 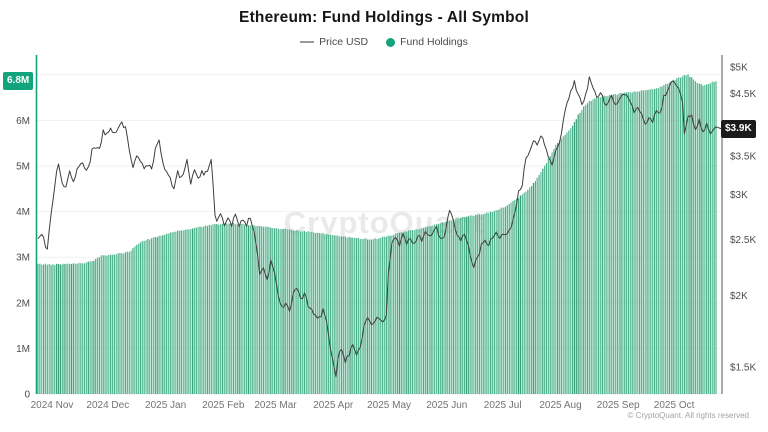 I want to click on holdings-current-badge: 6.8M, so click(x=18, y=81).